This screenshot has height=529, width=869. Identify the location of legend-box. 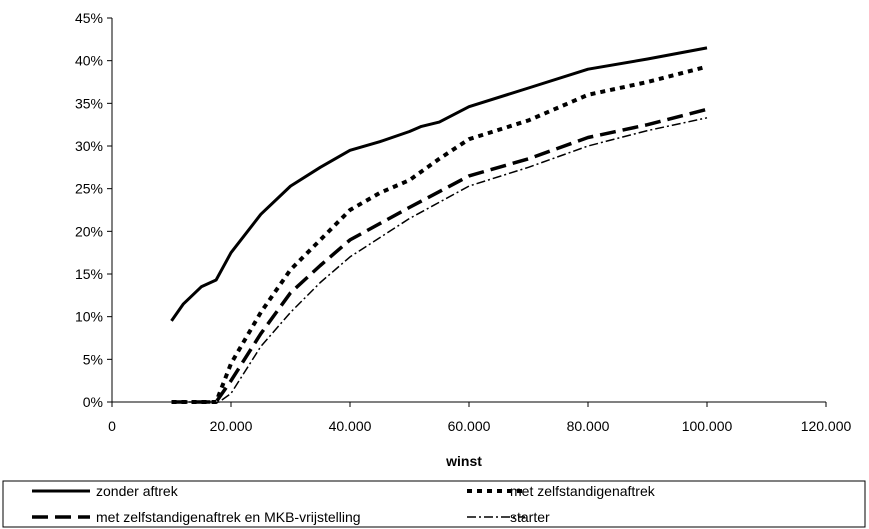
(434, 504).